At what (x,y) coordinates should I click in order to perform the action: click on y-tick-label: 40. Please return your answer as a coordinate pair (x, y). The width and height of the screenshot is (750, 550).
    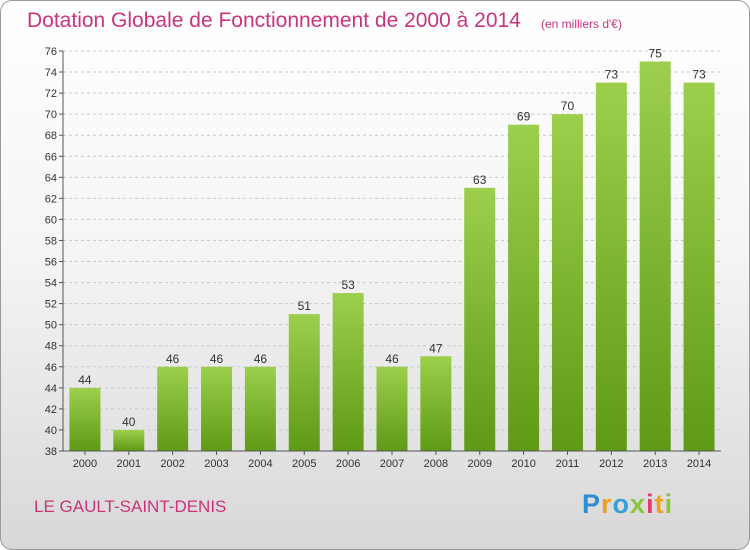
    Looking at the image, I should click on (51, 431).